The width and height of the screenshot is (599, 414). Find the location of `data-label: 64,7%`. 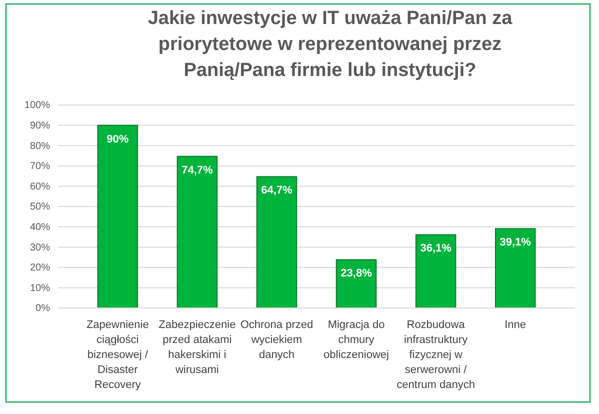

data-label: 64,7% is located at coordinates (277, 190).